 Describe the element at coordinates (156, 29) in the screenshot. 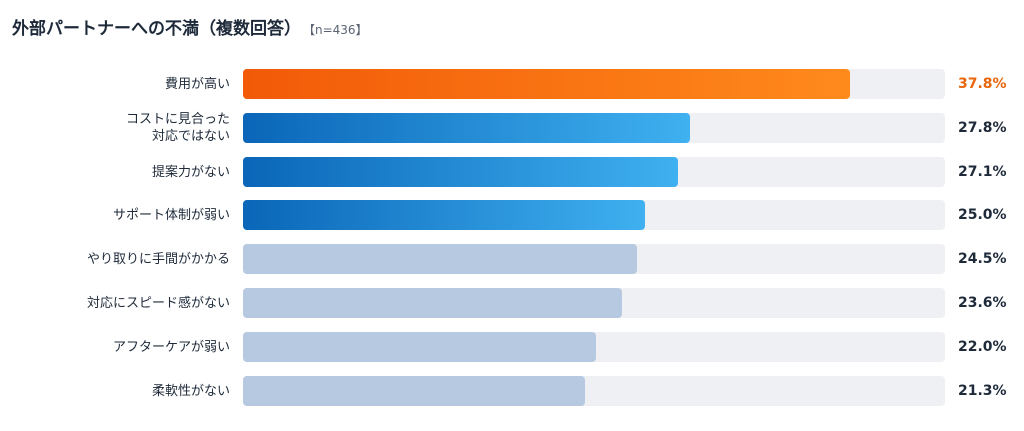

I see `chart-title-text: 外部パートナーへの不満（複数回答）` at that location.